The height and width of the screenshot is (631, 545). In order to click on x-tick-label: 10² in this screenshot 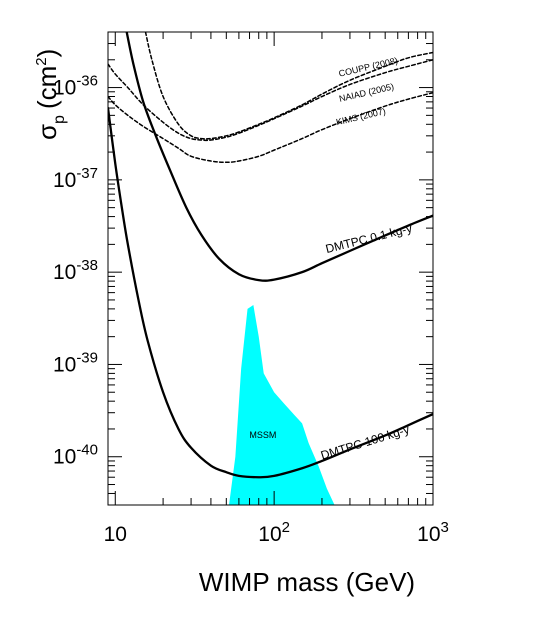, I will do `click(274, 532)`.